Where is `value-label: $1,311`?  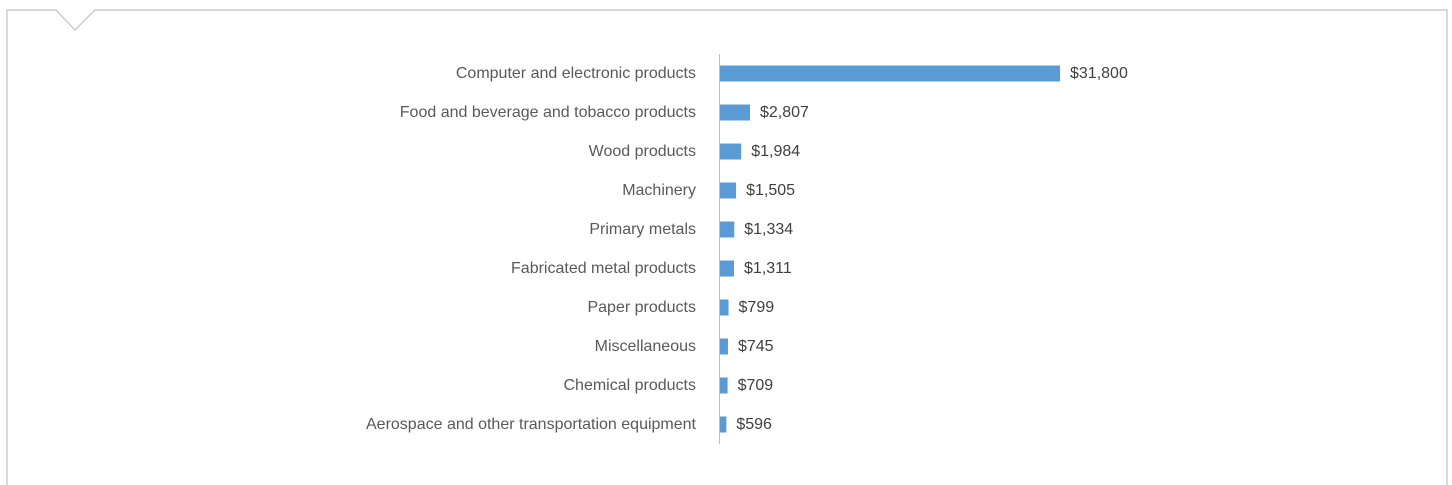 value-label: $1,311 is located at coordinates (768, 268).